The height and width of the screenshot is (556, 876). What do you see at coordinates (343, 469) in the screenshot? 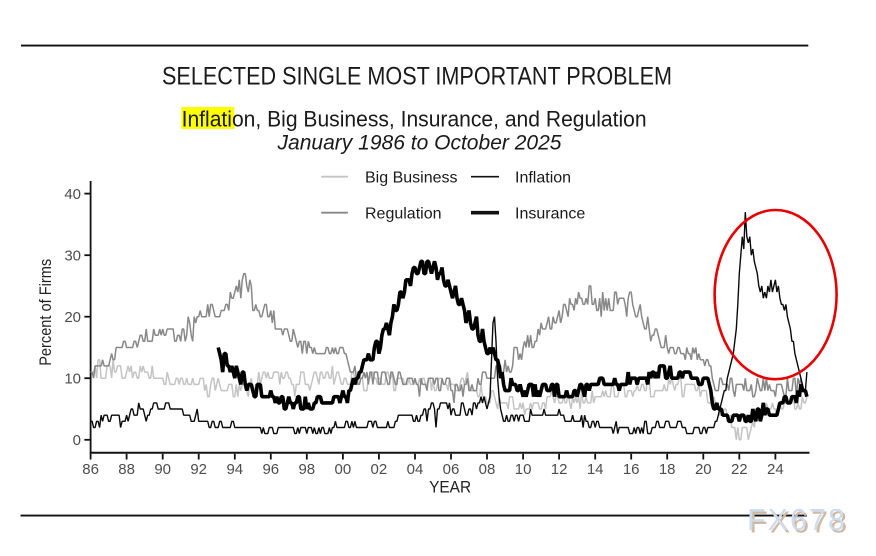
I see `svg-text: 00` at bounding box center [343, 469].